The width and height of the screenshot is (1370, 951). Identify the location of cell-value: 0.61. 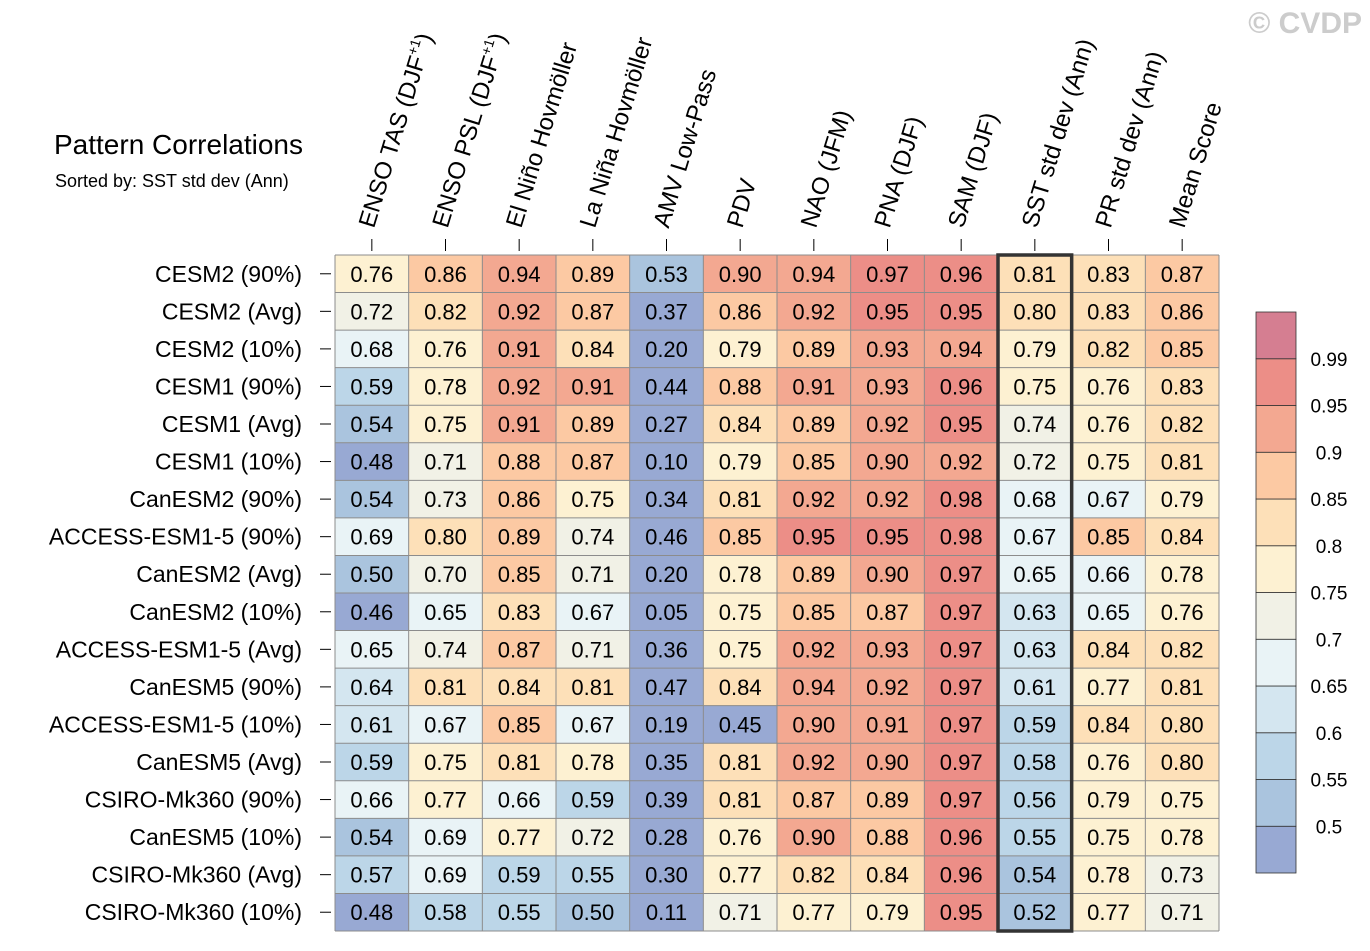
(371, 724).